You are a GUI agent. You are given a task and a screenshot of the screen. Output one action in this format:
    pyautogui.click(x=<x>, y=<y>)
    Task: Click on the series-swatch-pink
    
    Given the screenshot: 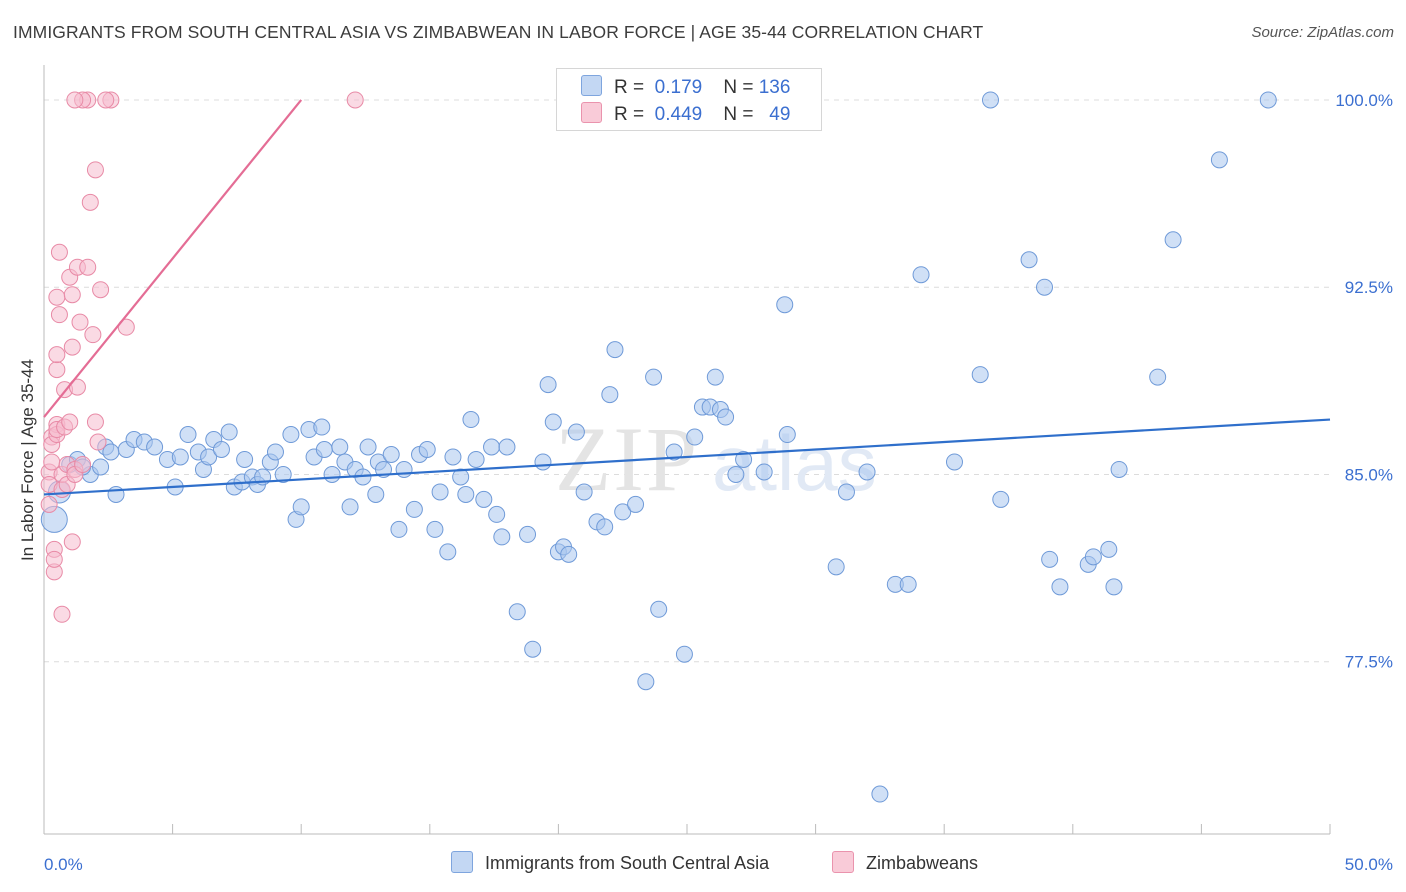 What is the action you would take?
    pyautogui.click(x=843, y=862)
    